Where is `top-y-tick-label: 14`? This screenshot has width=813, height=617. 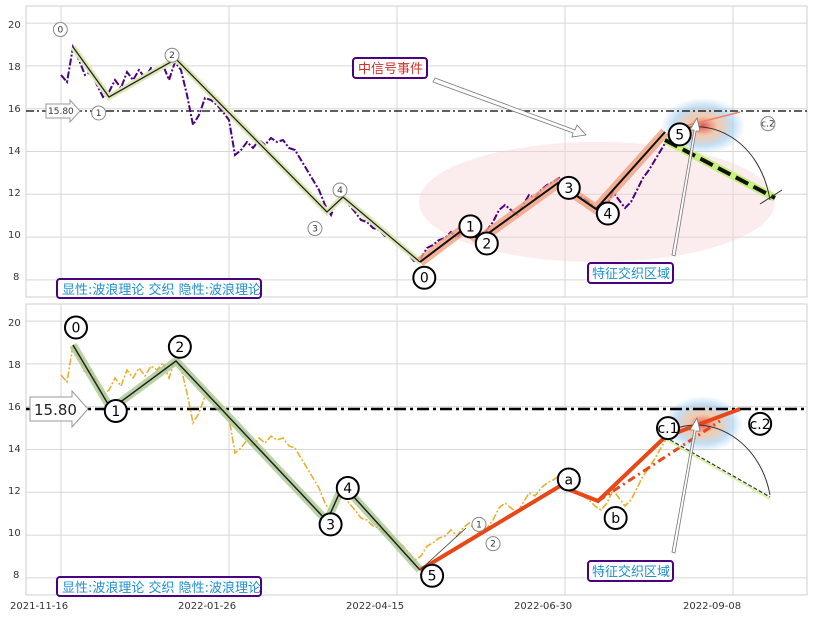 top-y-tick-label: 14 is located at coordinates (14, 151).